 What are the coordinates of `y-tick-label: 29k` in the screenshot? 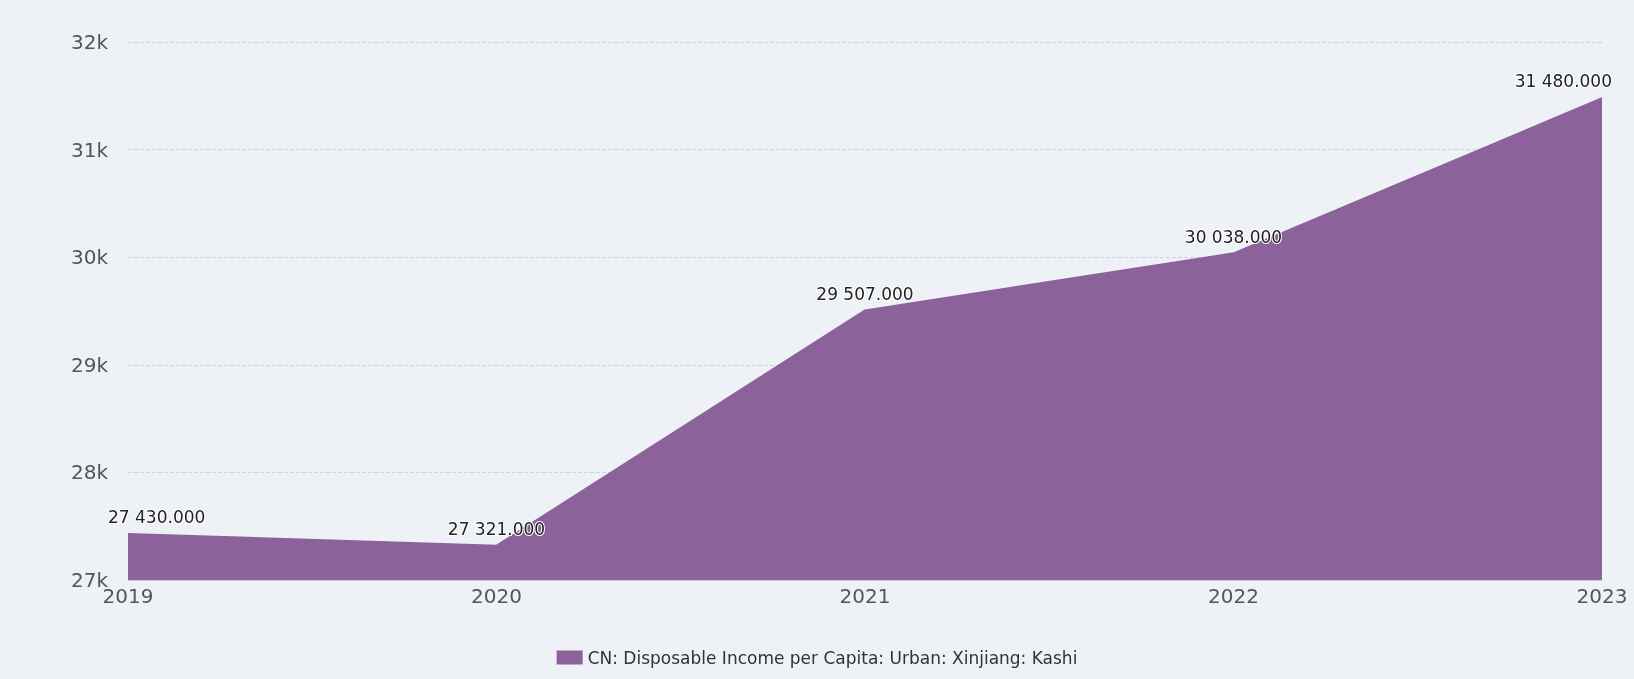 It's located at (89, 364).